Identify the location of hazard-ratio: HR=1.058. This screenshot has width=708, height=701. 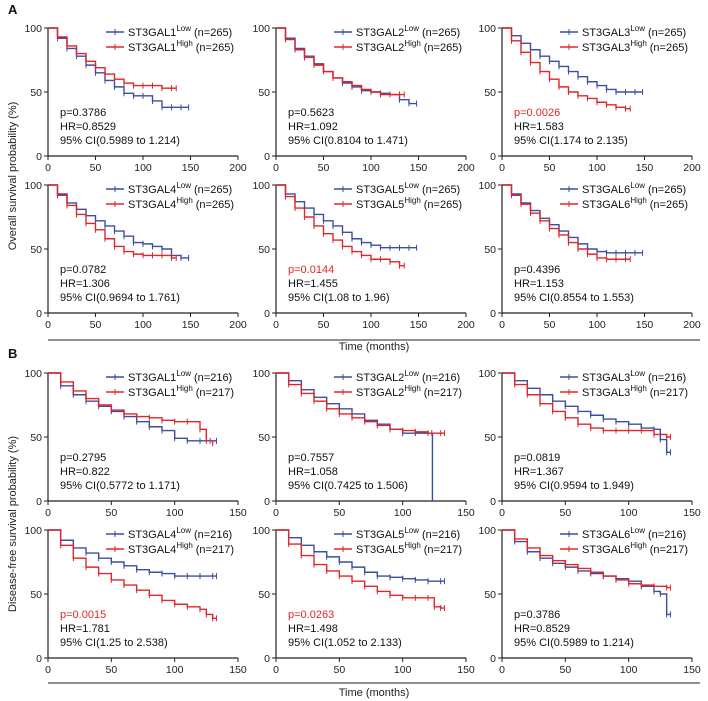
(313, 472).